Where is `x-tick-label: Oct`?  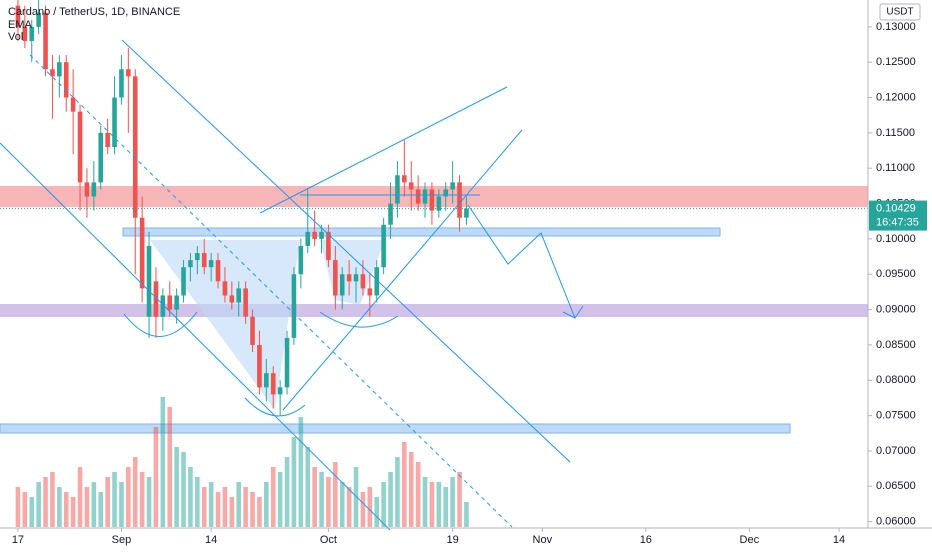 x-tick-label: Oct is located at coordinates (328, 540).